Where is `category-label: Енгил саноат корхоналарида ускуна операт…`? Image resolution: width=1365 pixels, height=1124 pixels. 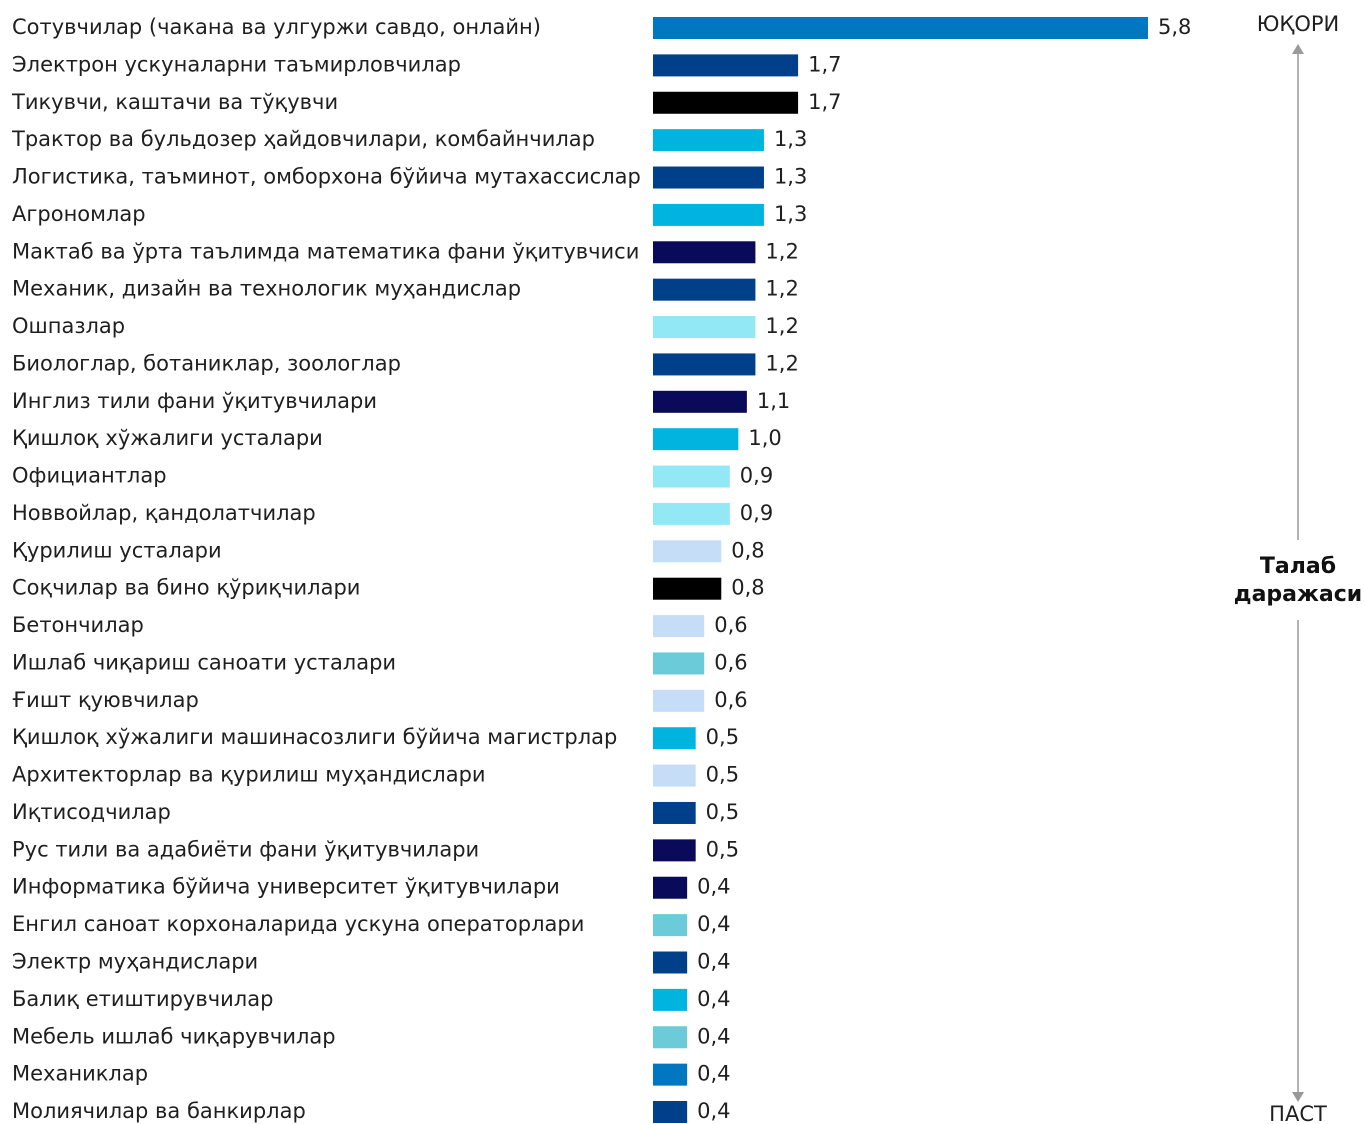
category-label: Енгил саноат корхоналарида ускуна операт… is located at coordinates (298, 924).